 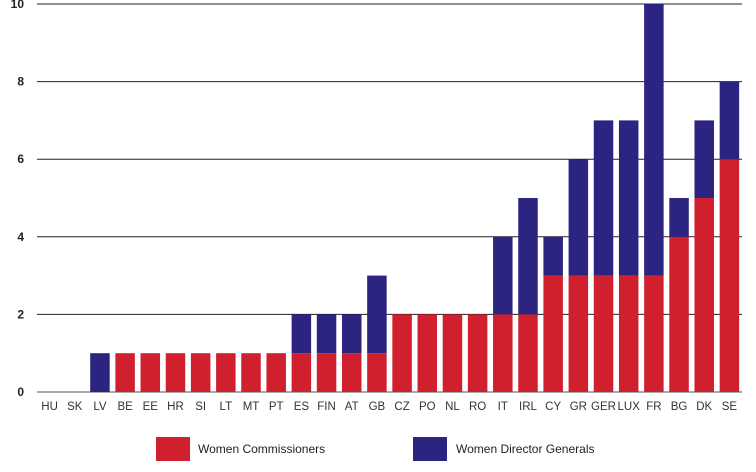 I want to click on x-tick-label: PO, so click(x=427, y=407).